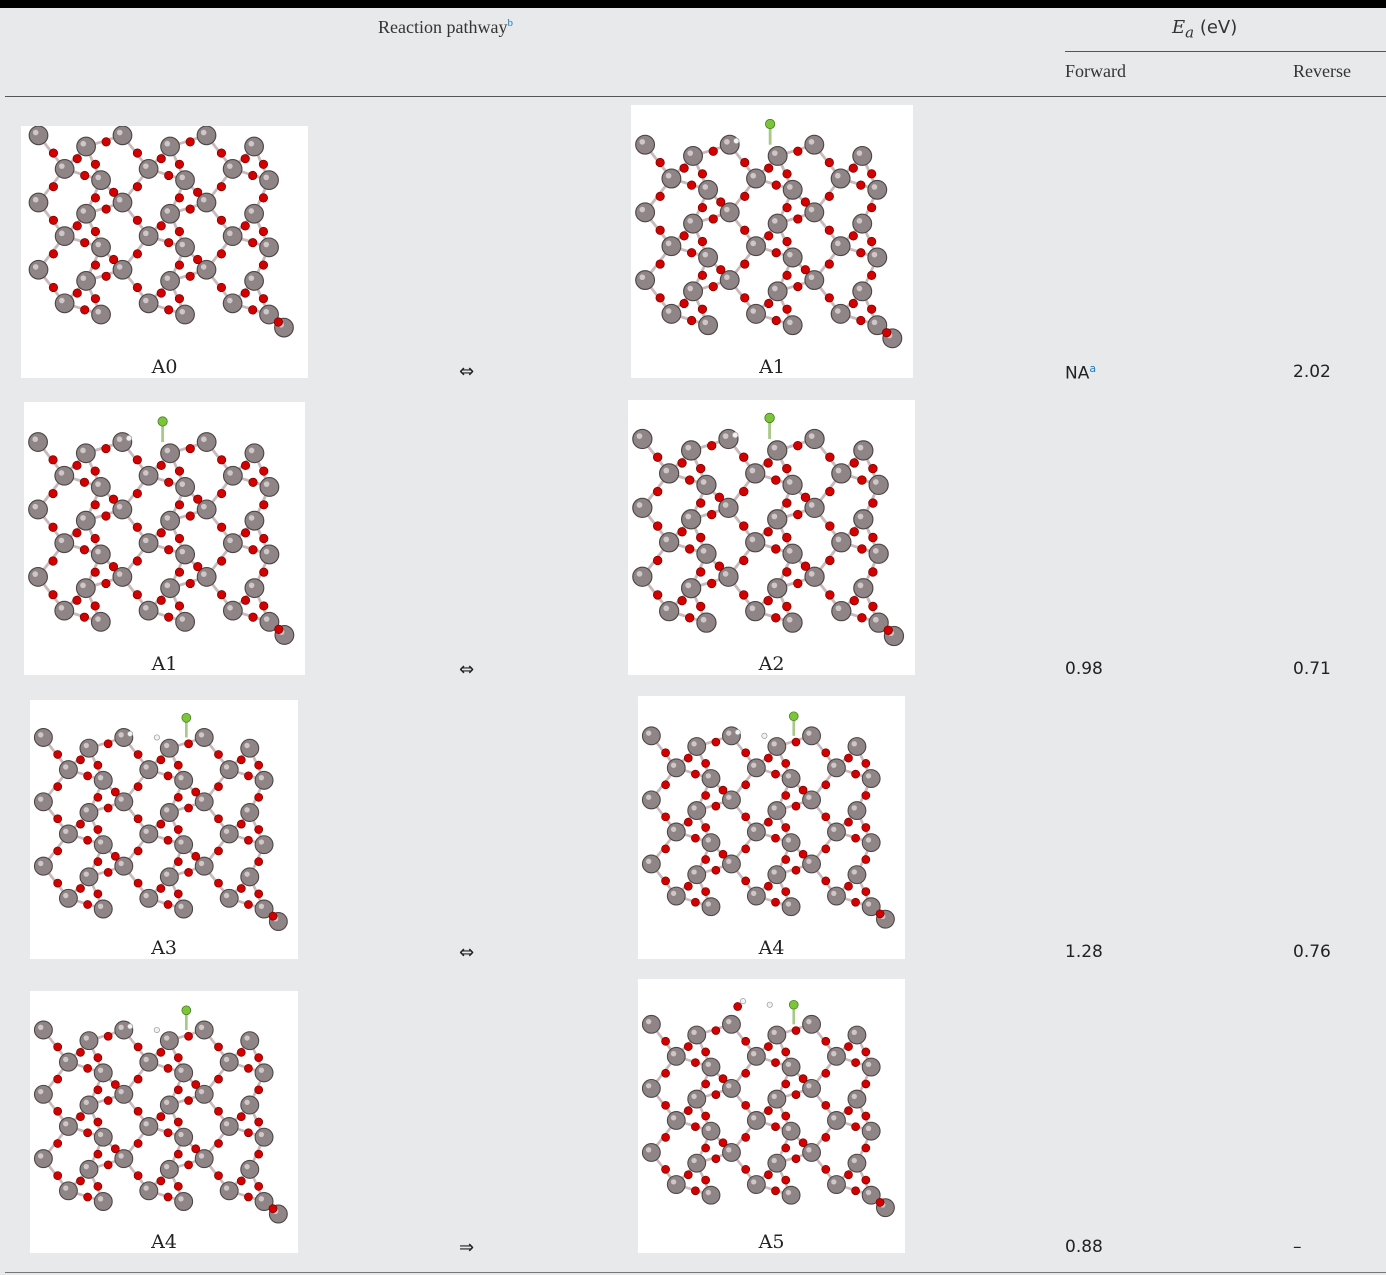  I want to click on forward-value: NAa, so click(1081, 373).